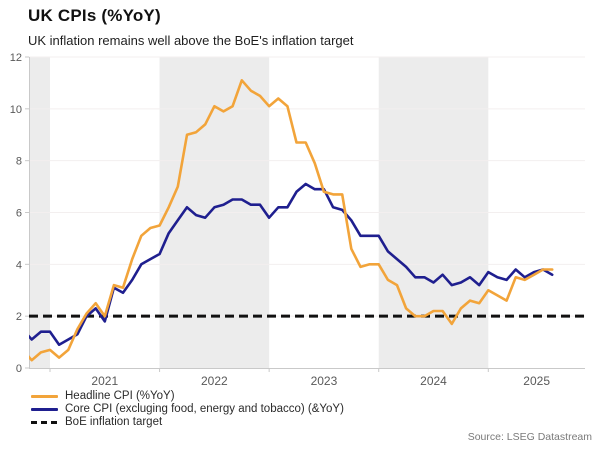 The image size is (600, 450). What do you see at coordinates (529, 437) in the screenshot?
I see `source-attribution: Source: LSEG Datastream` at bounding box center [529, 437].